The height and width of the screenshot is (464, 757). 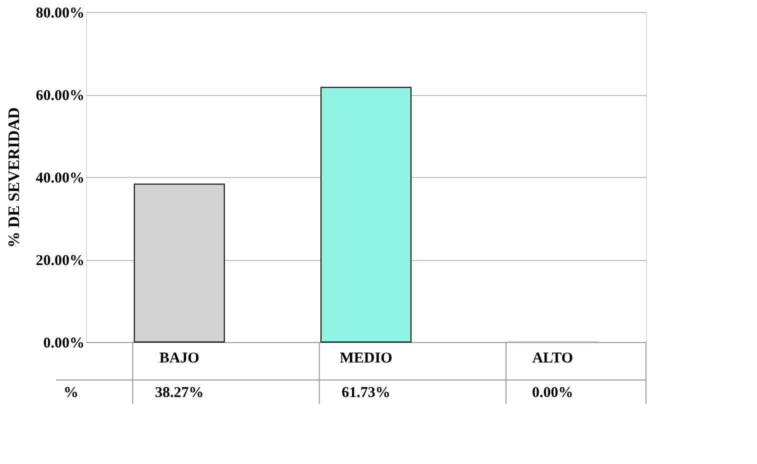 What do you see at coordinates (14, 177) in the screenshot?
I see `y-axis-title: % DE SEVERIDAD` at bounding box center [14, 177].